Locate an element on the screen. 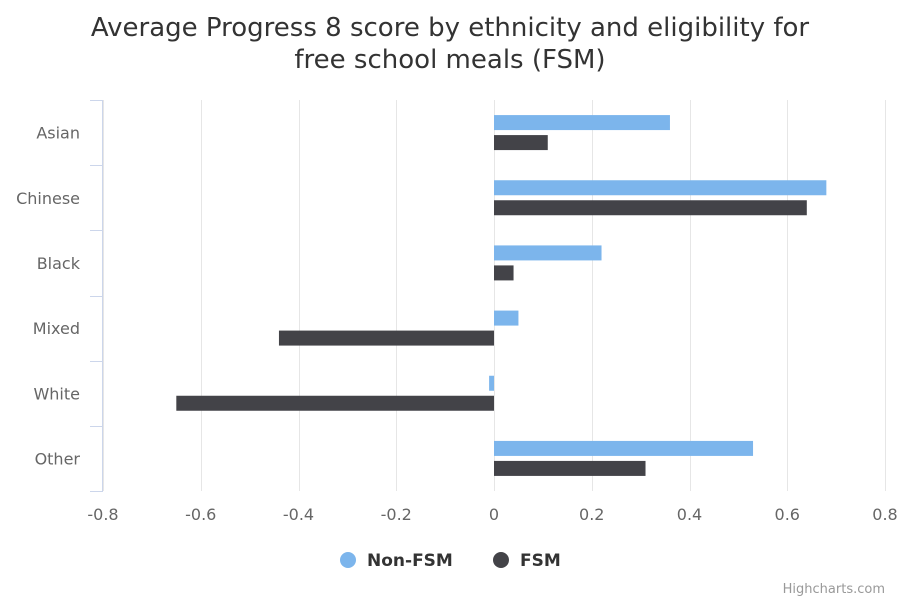  credits-link: Highcharts.com is located at coordinates (834, 589).